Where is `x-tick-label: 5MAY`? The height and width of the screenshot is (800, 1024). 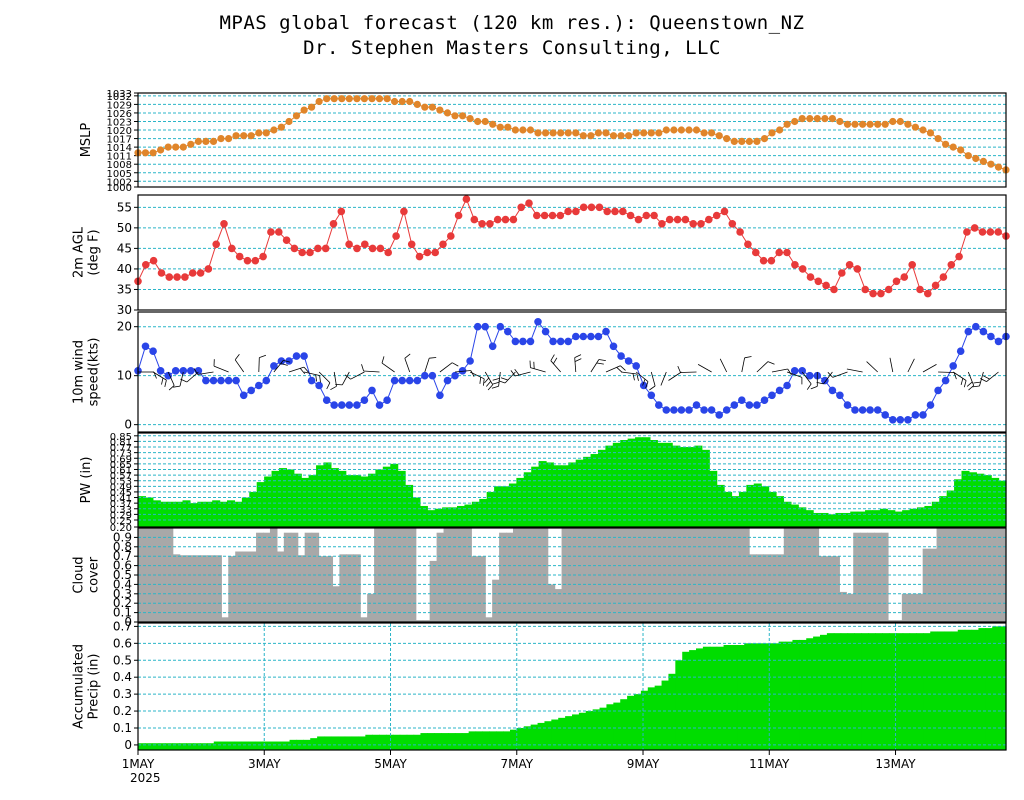
x-tick-label: 5MAY is located at coordinates (390, 764).